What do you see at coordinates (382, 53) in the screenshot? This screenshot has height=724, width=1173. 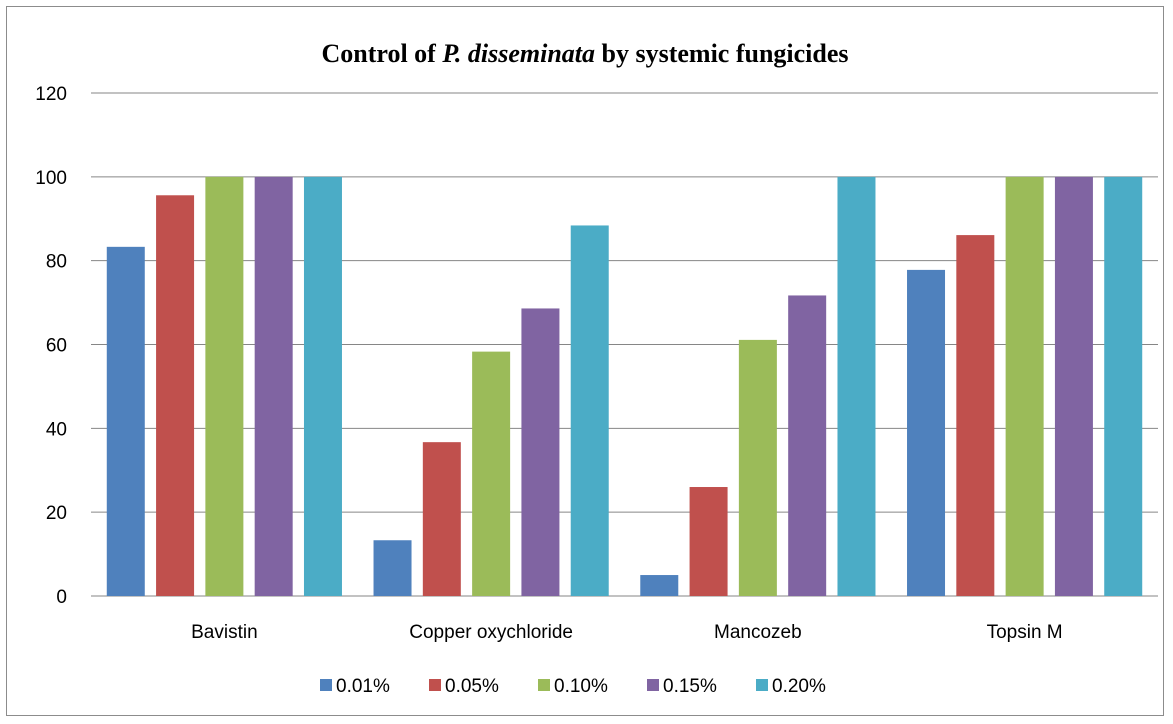 I see `chart-title-prefix: Control of` at bounding box center [382, 53].